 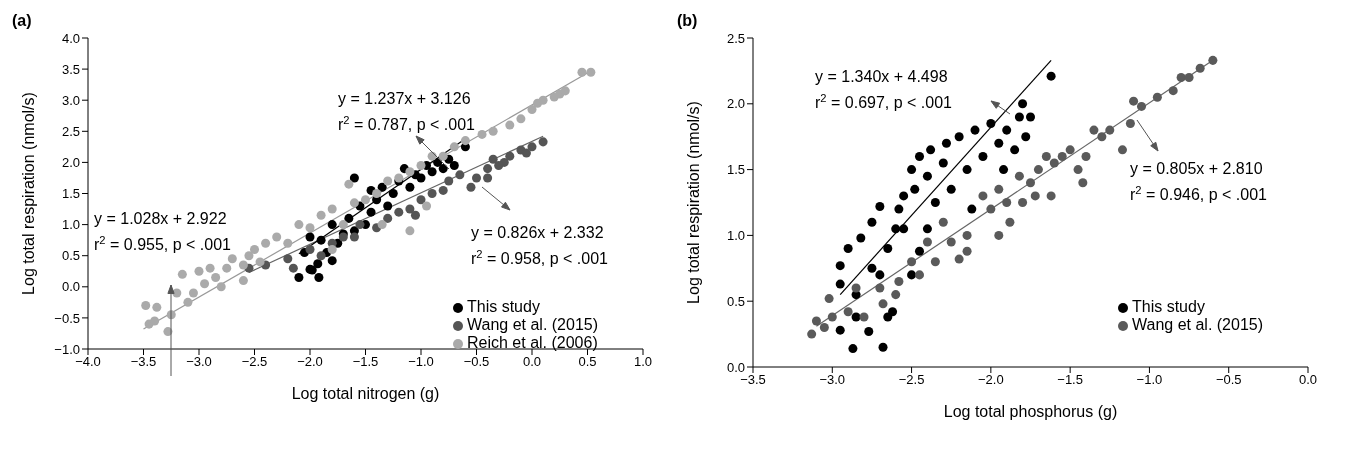 I want to click on annotation: y = 1.028x + 2.922 r$^{2}$ = 0.955, p < .001, so click(x=163, y=231).